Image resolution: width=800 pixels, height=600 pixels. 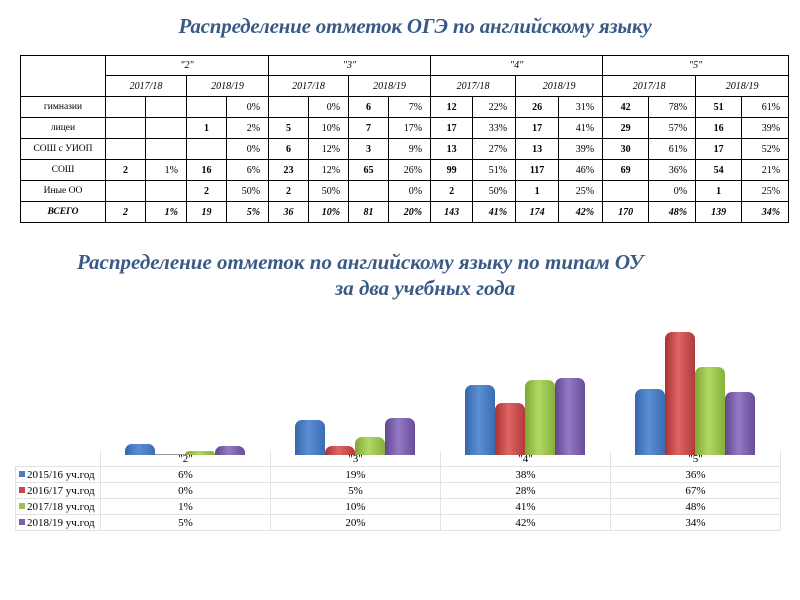 I want to click on percent-cell: 31%, so click(x=581, y=107).